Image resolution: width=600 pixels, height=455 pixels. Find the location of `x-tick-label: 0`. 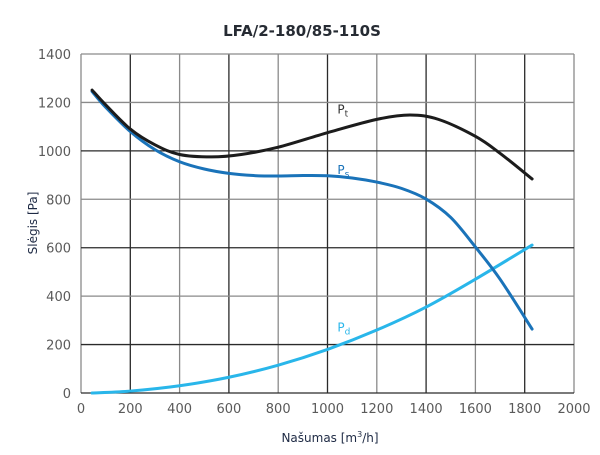

x-tick-label: 0 is located at coordinates (81, 409).